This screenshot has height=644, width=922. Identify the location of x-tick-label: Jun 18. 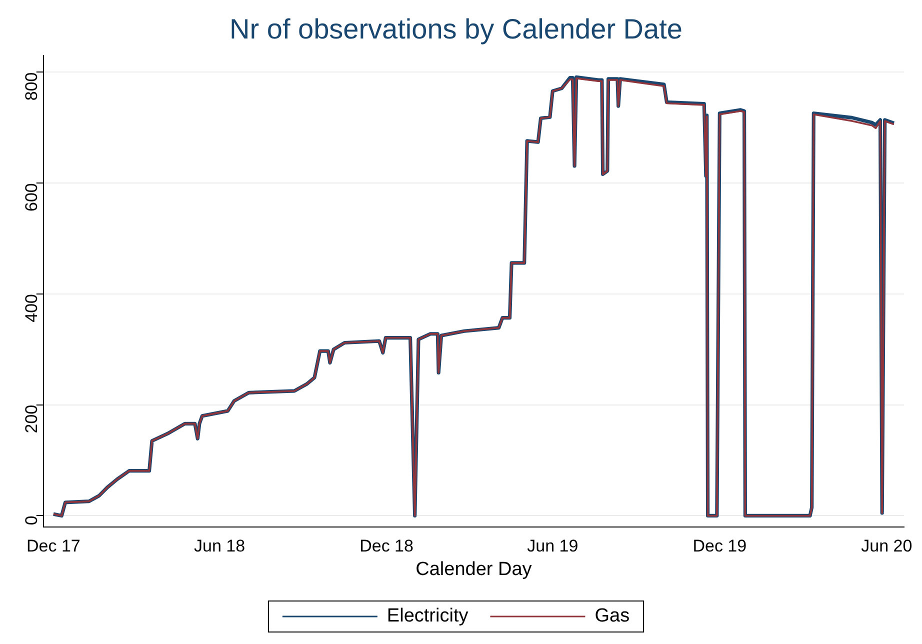
(220, 546).